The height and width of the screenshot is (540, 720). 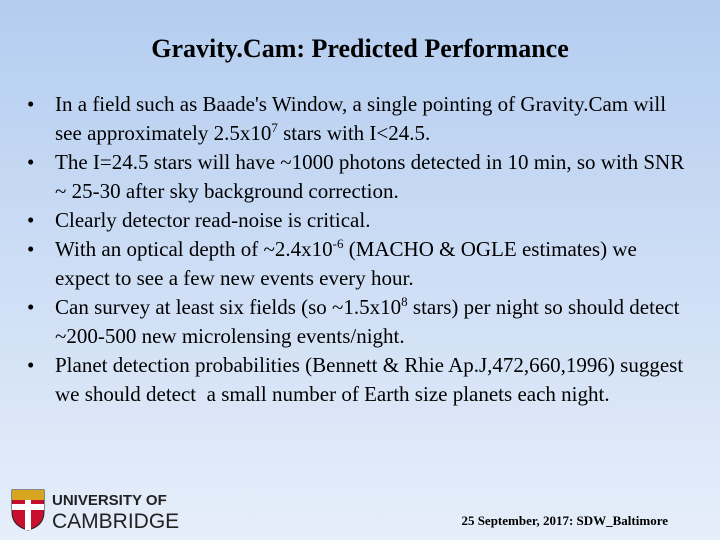 I want to click on crest-cross, so click(x=28, y=507).